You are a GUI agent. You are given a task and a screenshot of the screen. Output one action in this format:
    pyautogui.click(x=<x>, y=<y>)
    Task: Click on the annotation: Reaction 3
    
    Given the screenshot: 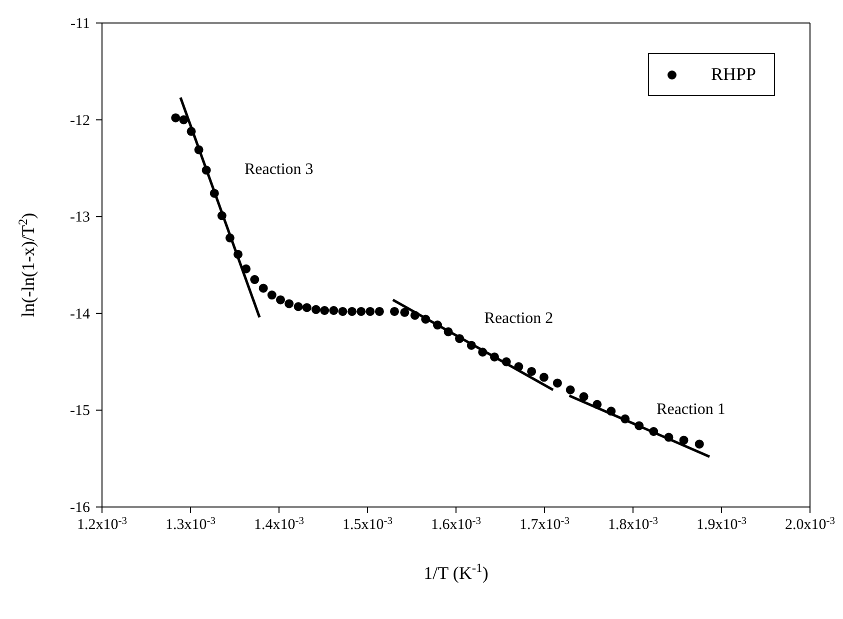 What is the action you would take?
    pyautogui.click(x=279, y=170)
    